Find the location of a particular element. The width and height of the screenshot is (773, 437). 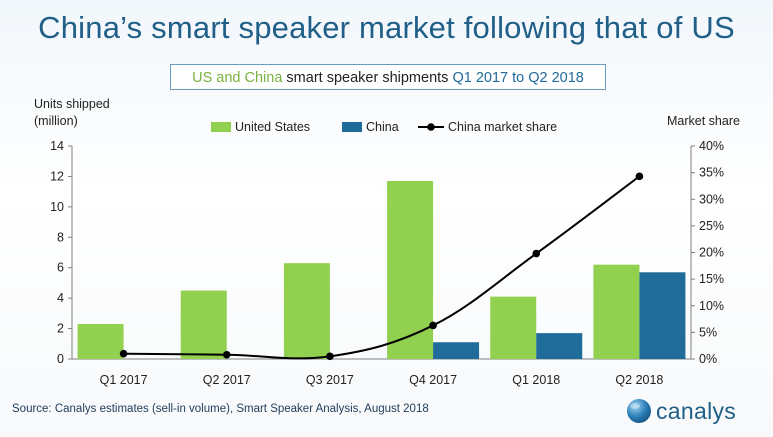

y-tick-label: 12 is located at coordinates (57, 176).